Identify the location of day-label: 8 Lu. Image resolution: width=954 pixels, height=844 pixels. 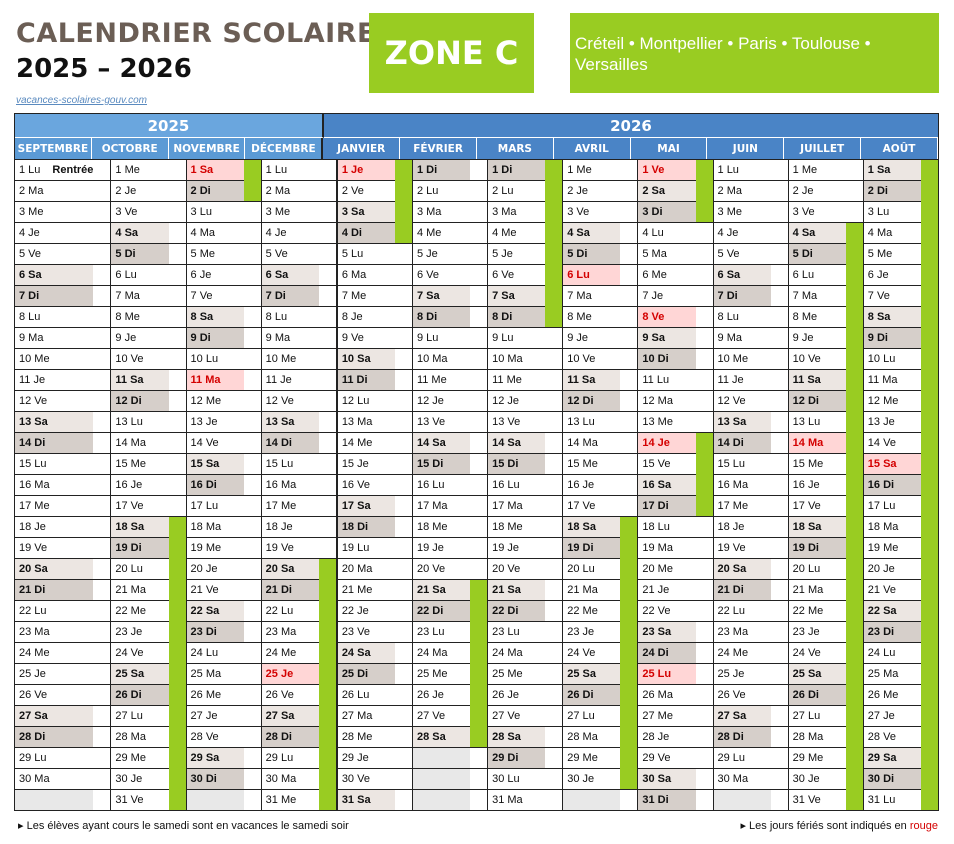
(276, 317).